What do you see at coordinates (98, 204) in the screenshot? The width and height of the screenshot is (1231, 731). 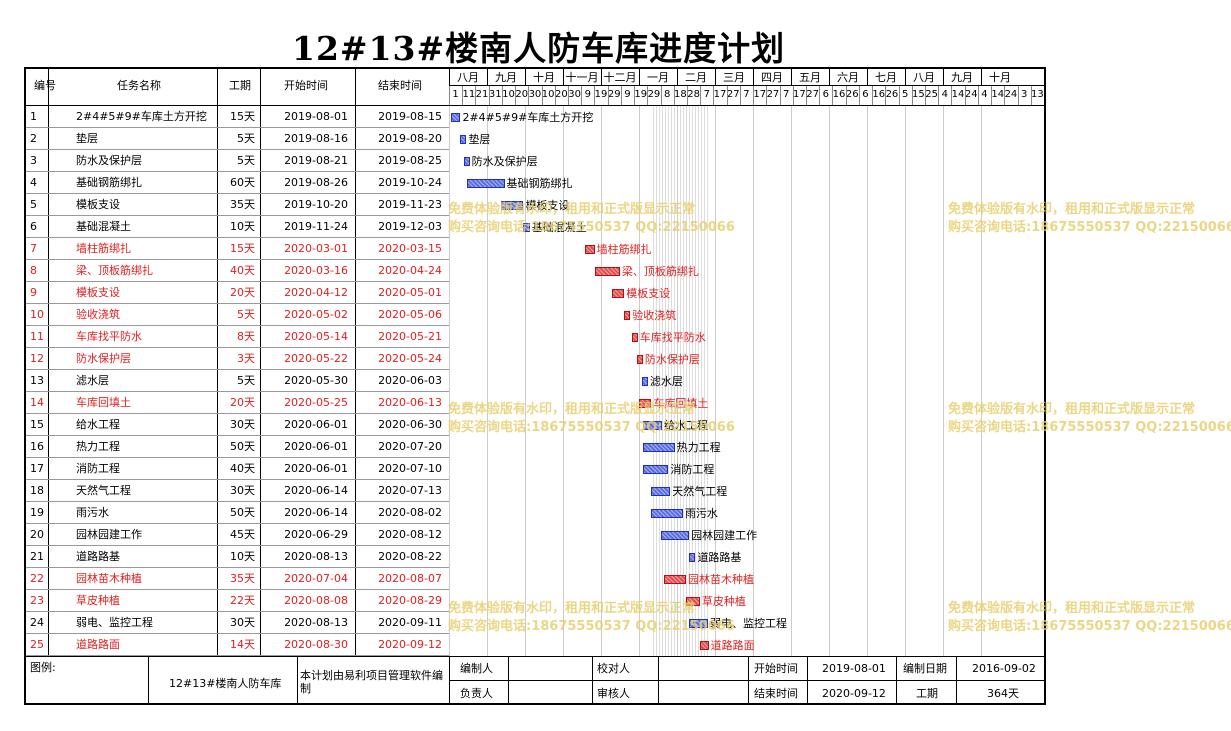 I see `task-name: 模板支设` at bounding box center [98, 204].